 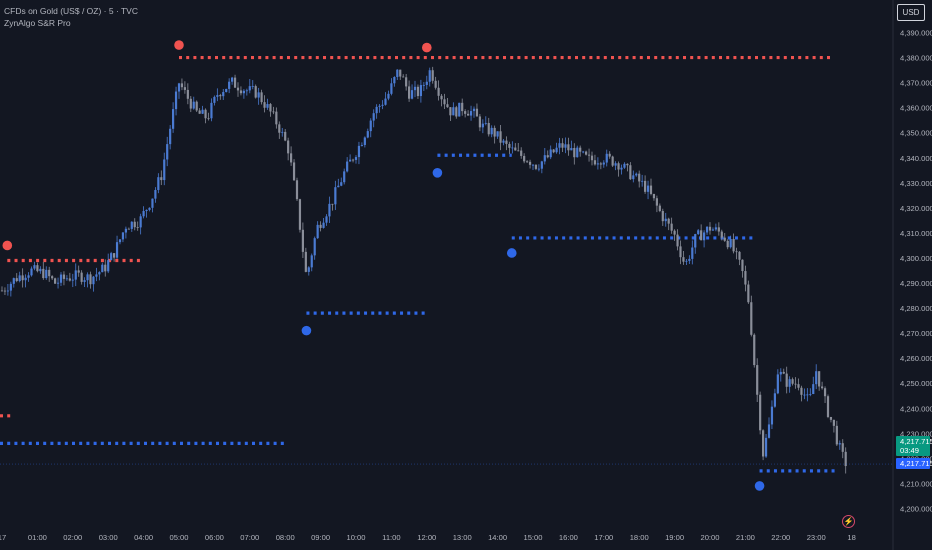 I want to click on indicator-price-label: 4,217.715, so click(x=916, y=463).